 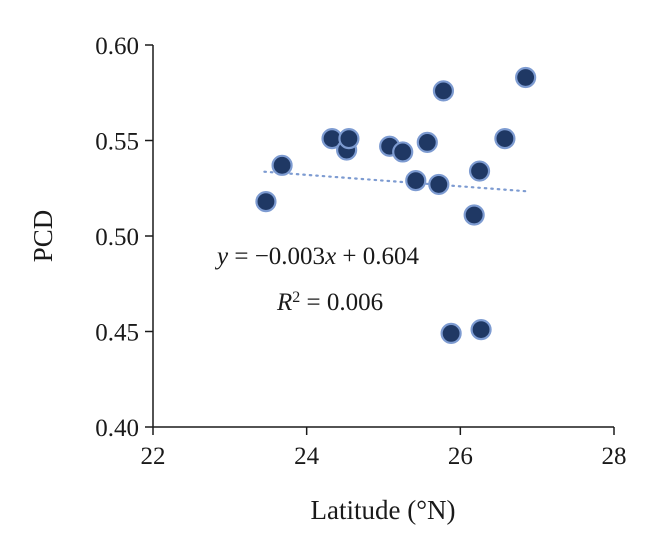 What do you see at coordinates (117, 333) in the screenshot?
I see `y-tick-label: 0.45` at bounding box center [117, 333].